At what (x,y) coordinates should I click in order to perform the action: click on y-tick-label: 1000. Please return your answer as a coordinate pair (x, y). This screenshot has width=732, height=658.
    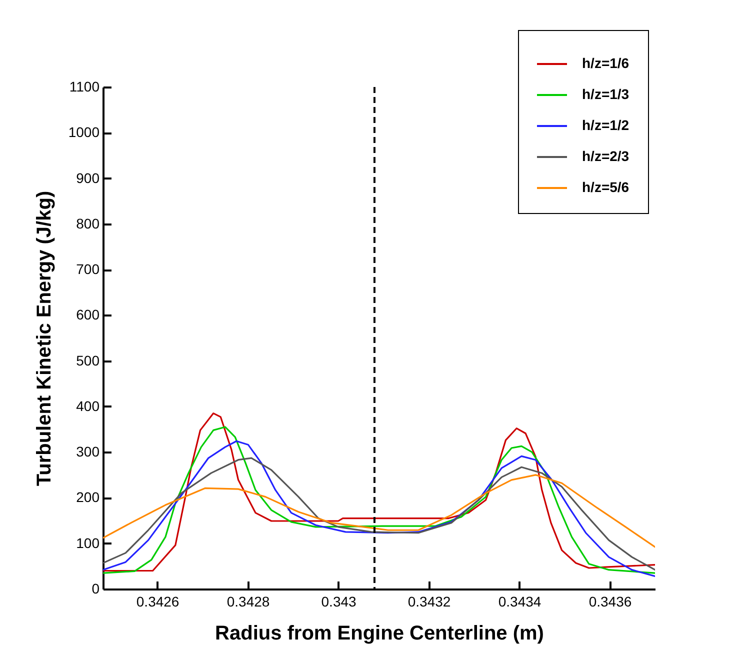
    Looking at the image, I should click on (84, 132).